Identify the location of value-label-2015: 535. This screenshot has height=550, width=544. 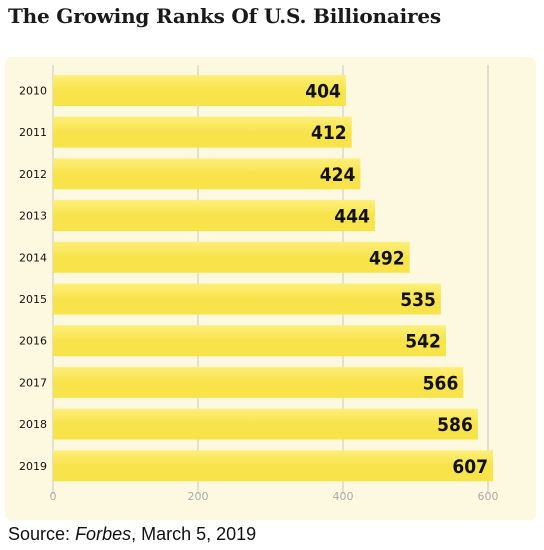
(418, 300).